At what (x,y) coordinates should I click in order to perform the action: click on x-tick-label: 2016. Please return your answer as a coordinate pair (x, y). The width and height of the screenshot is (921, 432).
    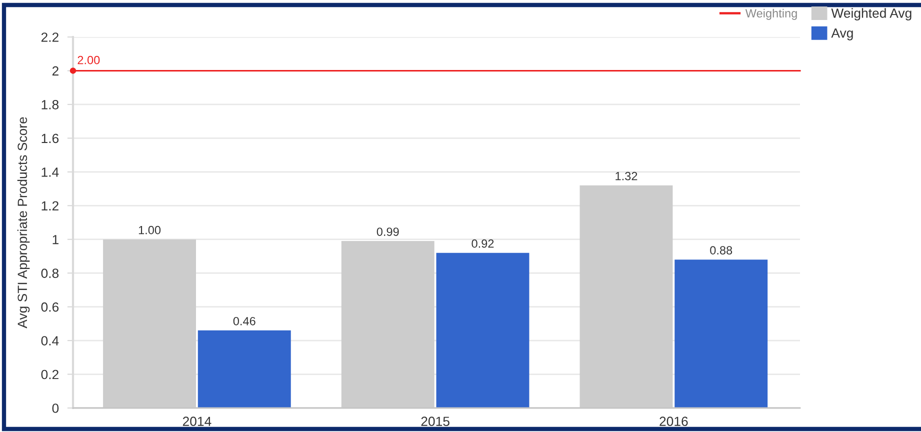
    Looking at the image, I should click on (674, 421).